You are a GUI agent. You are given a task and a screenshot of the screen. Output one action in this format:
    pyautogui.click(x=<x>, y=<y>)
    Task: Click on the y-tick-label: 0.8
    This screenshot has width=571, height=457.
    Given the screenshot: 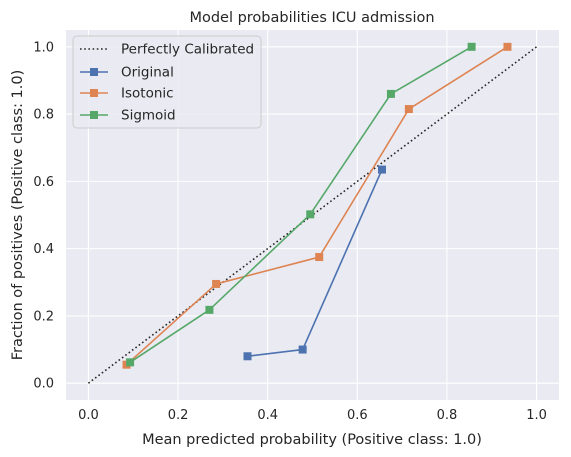 What is the action you would take?
    pyautogui.click(x=43, y=115)
    